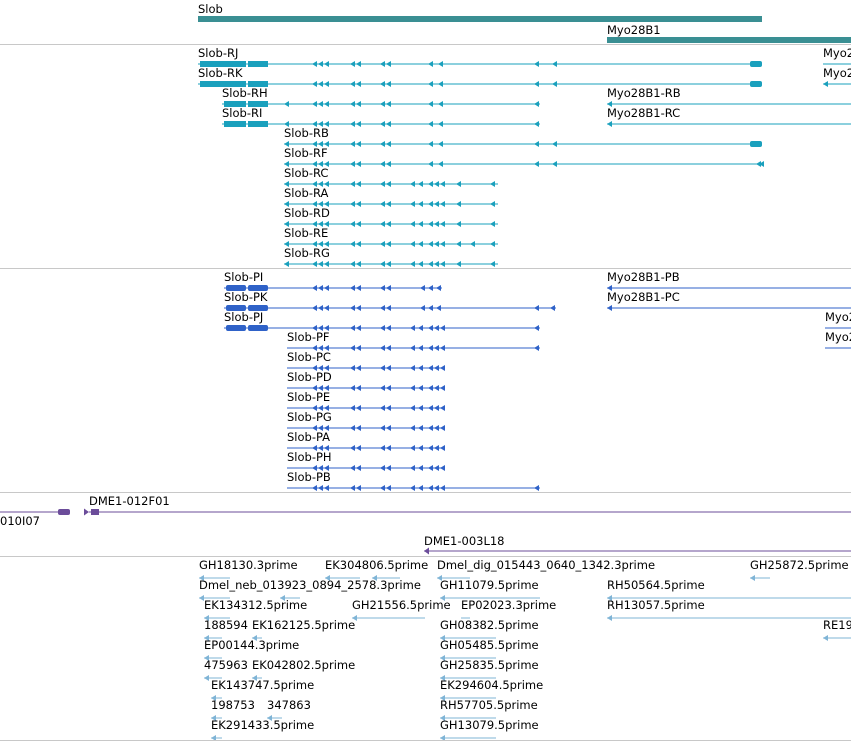 This screenshot has height=741, width=851. Describe the element at coordinates (799, 565) in the screenshot. I see `est-label: GH25872.5prime` at that location.